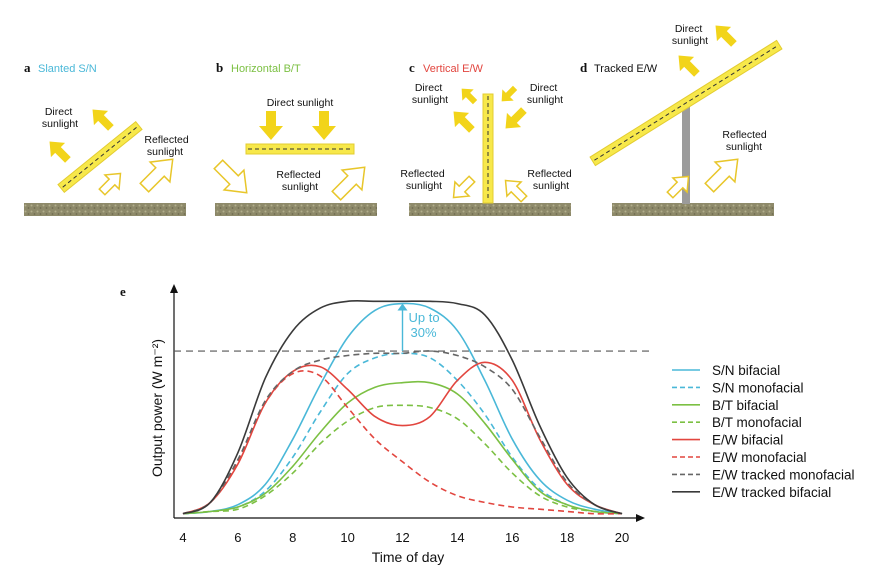 The height and width of the screenshot is (578, 895). What do you see at coordinates (300, 103) in the screenshot?
I see `panel-b-direct-label: Direct sunlight` at bounding box center [300, 103].